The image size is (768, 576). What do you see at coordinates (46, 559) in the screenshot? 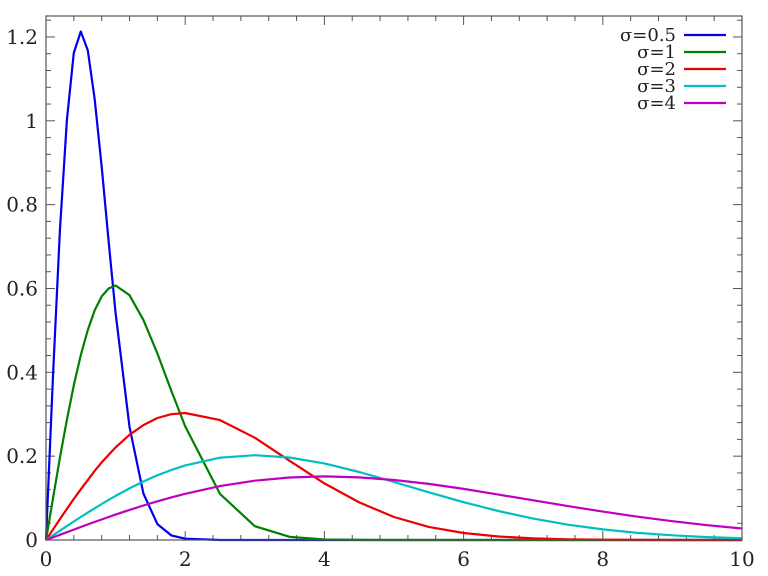
I see `x-tick-label: 0` at bounding box center [46, 559].